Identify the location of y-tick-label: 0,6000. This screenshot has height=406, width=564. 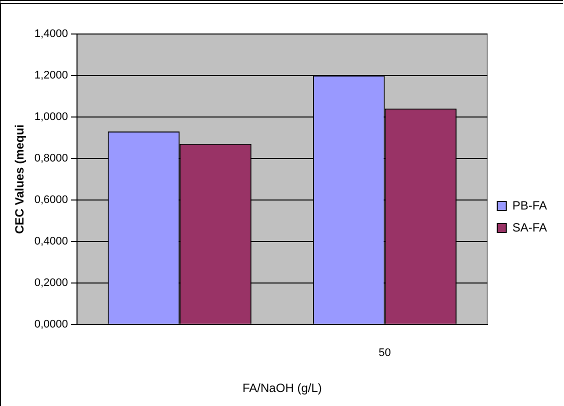
(51, 200).